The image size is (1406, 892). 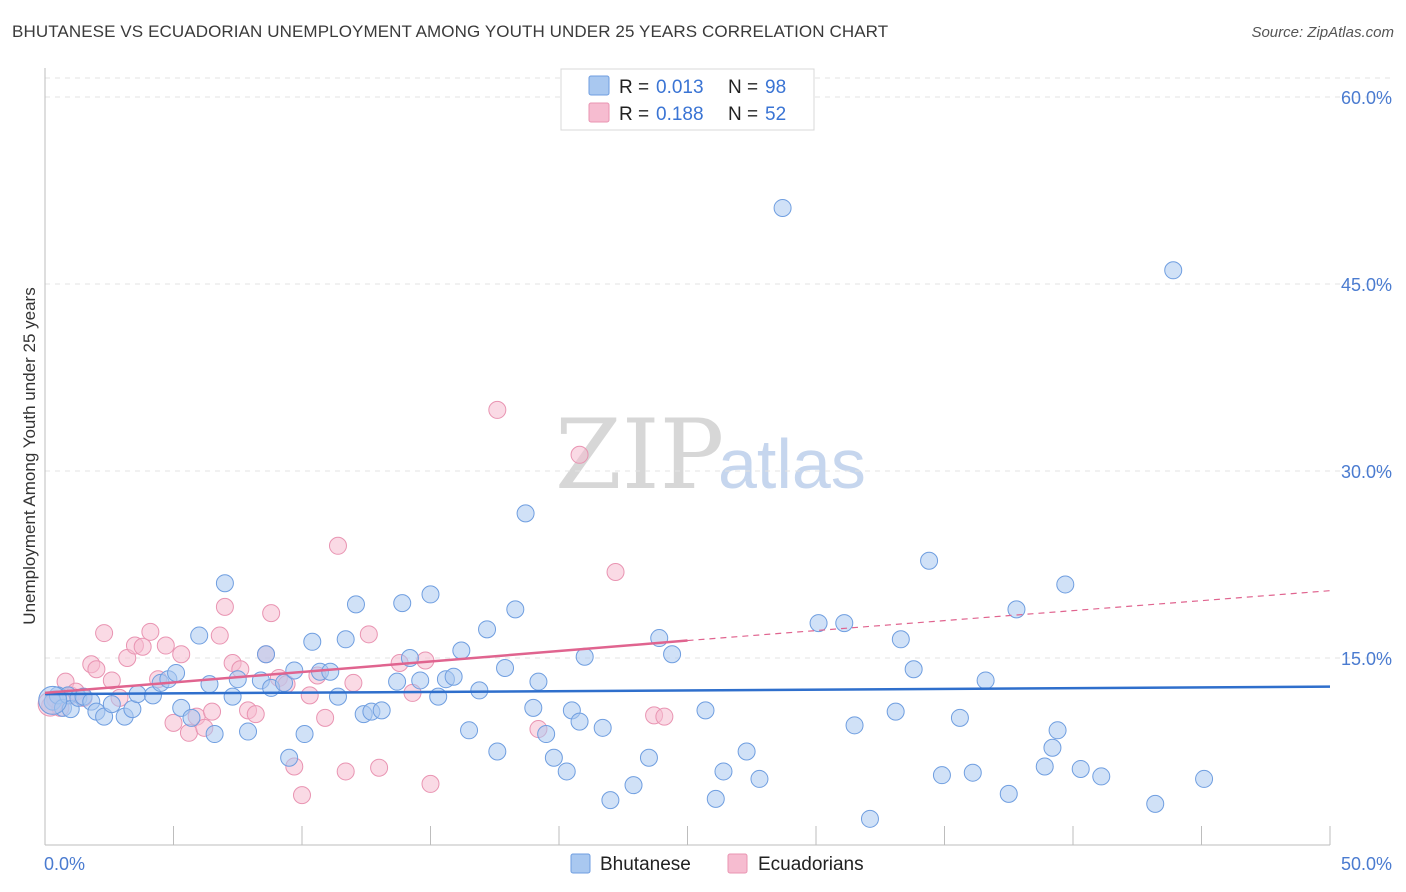 I want to click on legend-swatch-bhutanese, so click(x=599, y=85).